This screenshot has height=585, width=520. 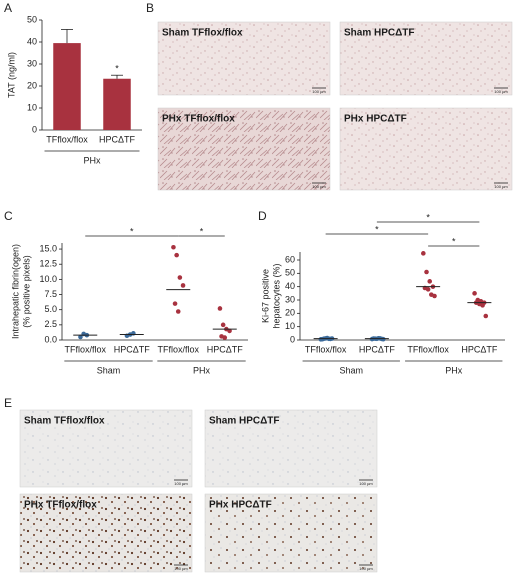 What do you see at coordinates (15, 291) in the screenshot?
I see `y-axis-label: Intrahepatic fibrin(ogen)` at bounding box center [15, 291].